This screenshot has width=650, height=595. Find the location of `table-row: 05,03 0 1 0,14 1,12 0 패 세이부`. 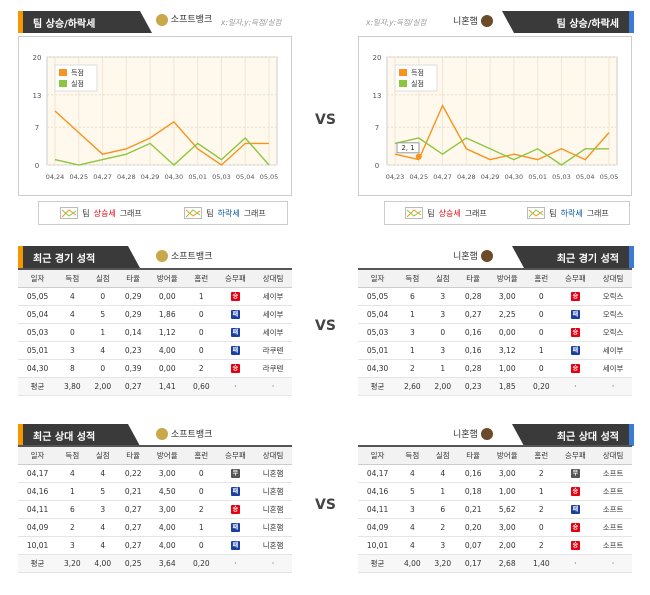

table-row: 05,03 0 1 0,14 1,12 0 패 세이부 is located at coordinates (155, 332).